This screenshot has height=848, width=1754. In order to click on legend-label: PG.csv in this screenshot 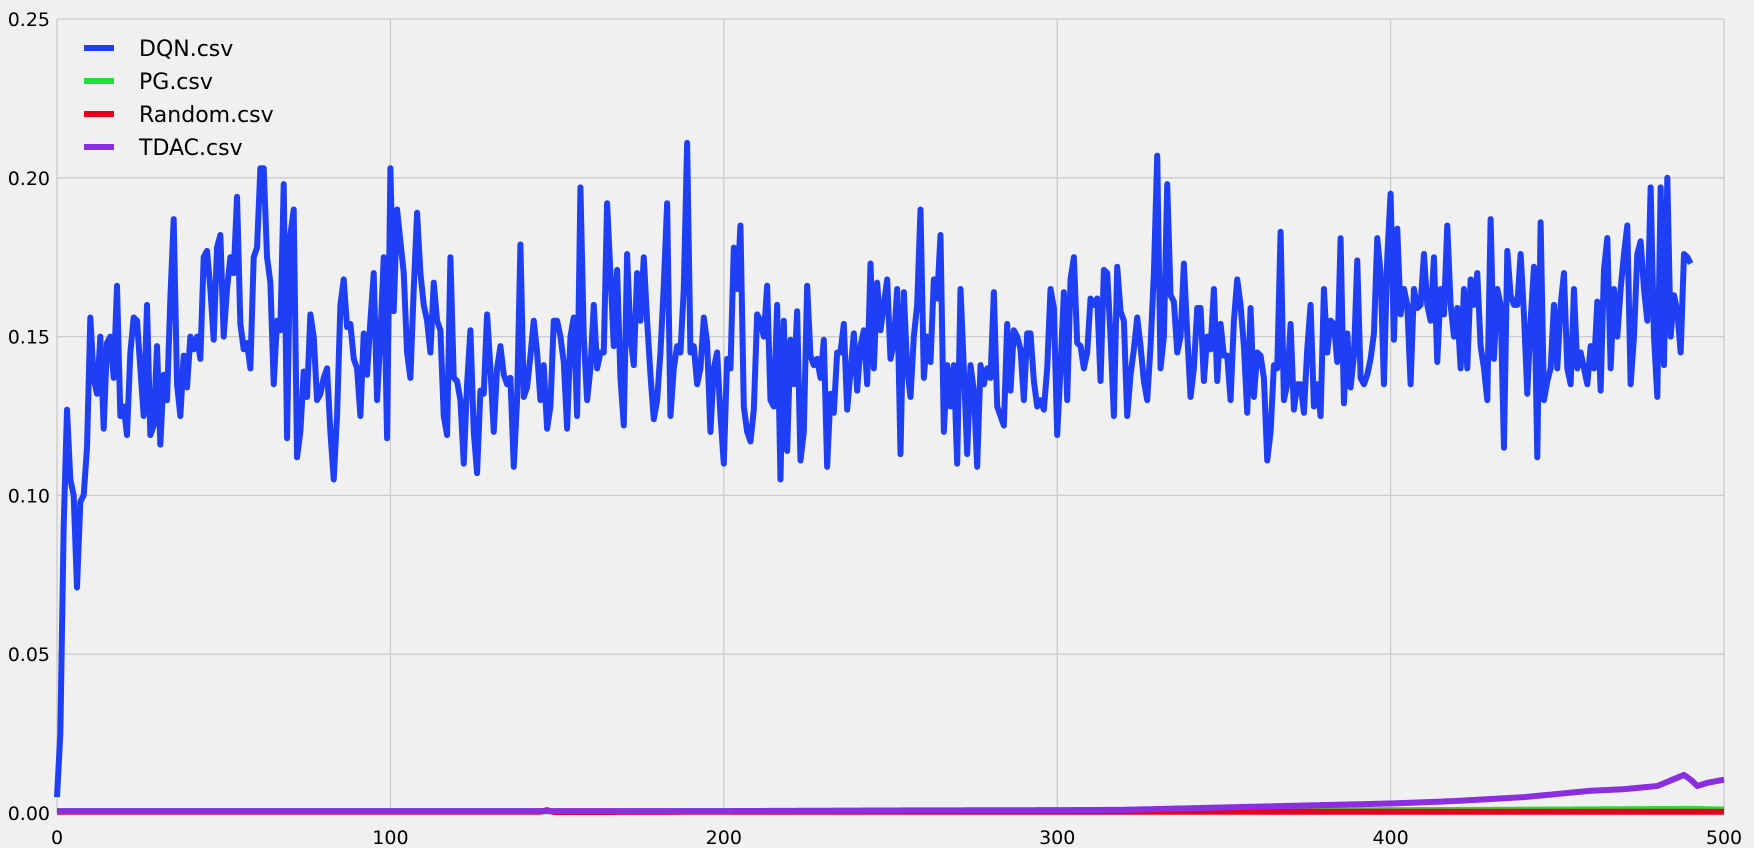, I will do `click(176, 82)`.